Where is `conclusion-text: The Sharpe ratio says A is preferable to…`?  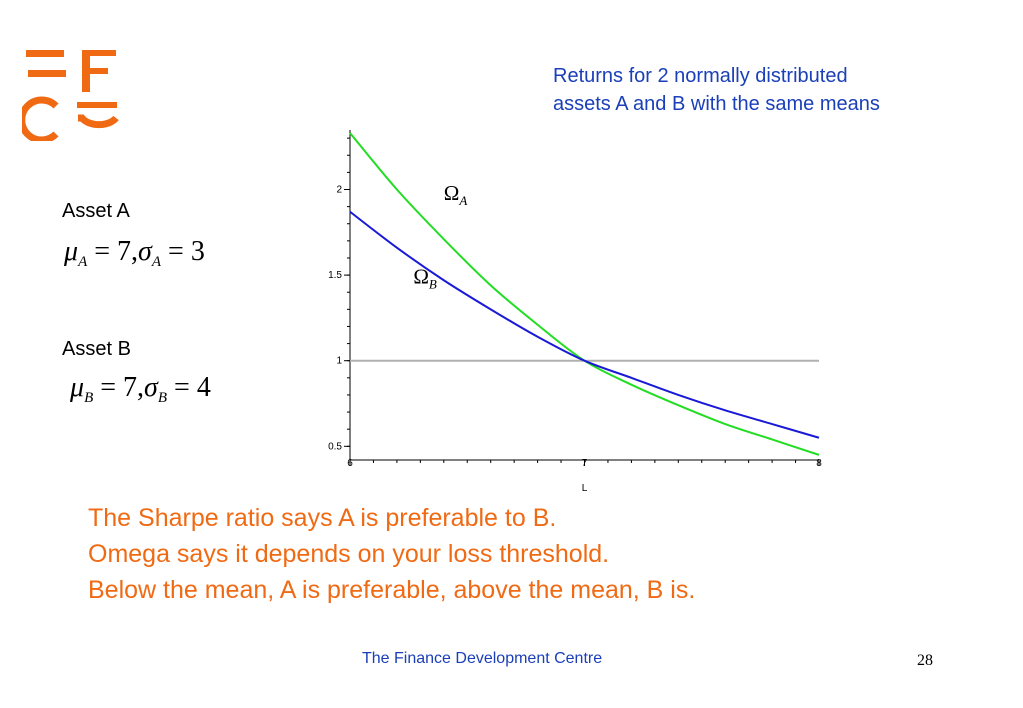 conclusion-text: The Sharpe ratio says A is preferable to… is located at coordinates (391, 554).